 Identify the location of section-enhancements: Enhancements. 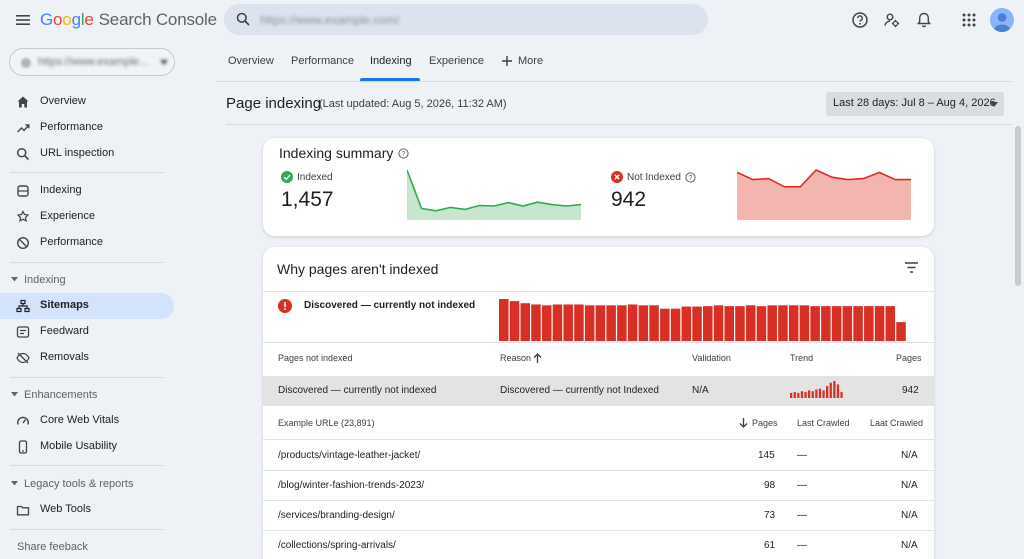
(87, 395).